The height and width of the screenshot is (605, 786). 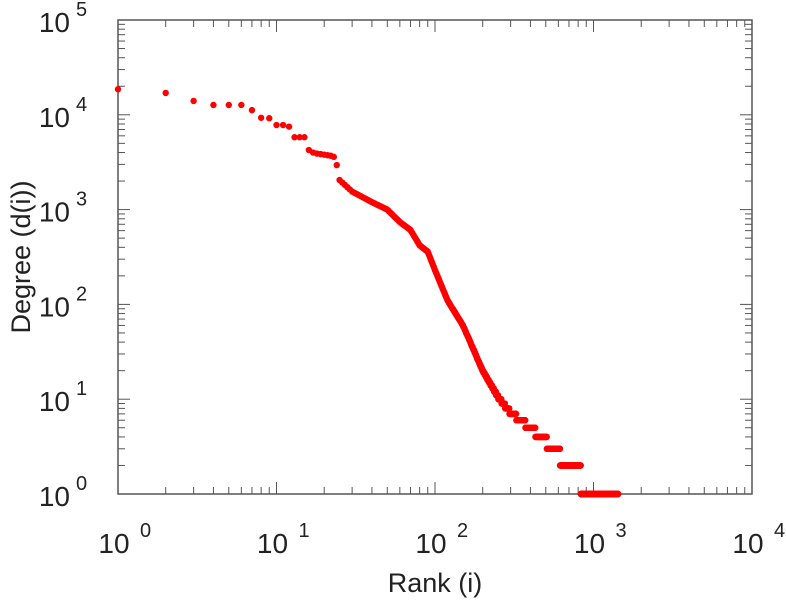 What do you see at coordinates (145, 531) in the screenshot?
I see `x-tick-label-exponent: 0` at bounding box center [145, 531].